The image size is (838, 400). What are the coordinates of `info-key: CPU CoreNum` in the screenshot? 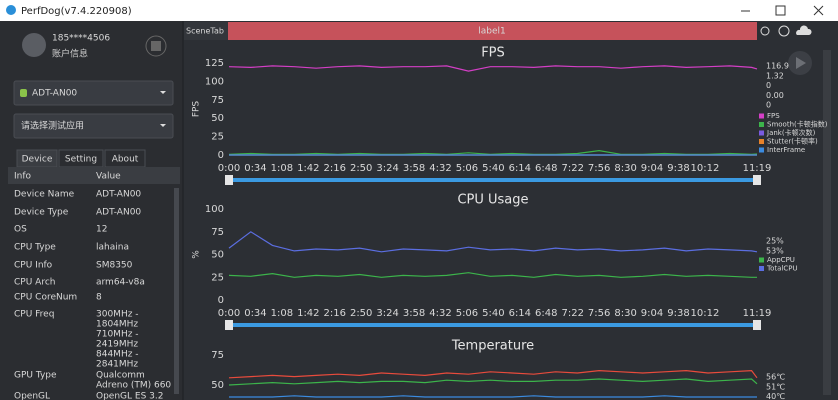 It's located at (45, 298).